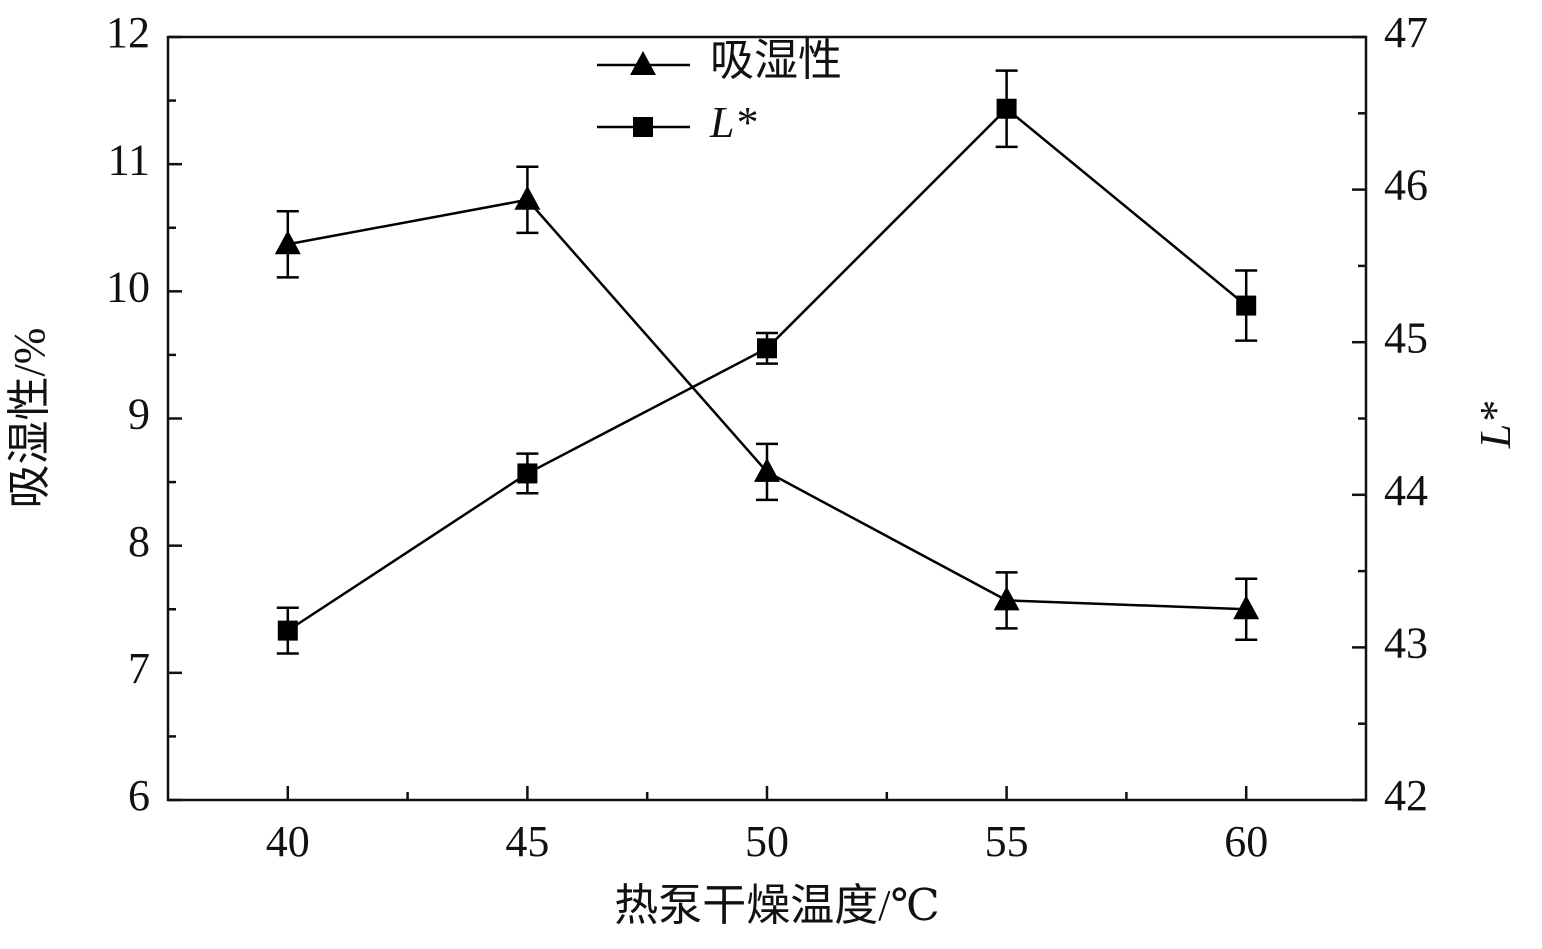 The width and height of the screenshot is (1542, 949). I want to click on x-tick-label: 60, so click(1246, 841).